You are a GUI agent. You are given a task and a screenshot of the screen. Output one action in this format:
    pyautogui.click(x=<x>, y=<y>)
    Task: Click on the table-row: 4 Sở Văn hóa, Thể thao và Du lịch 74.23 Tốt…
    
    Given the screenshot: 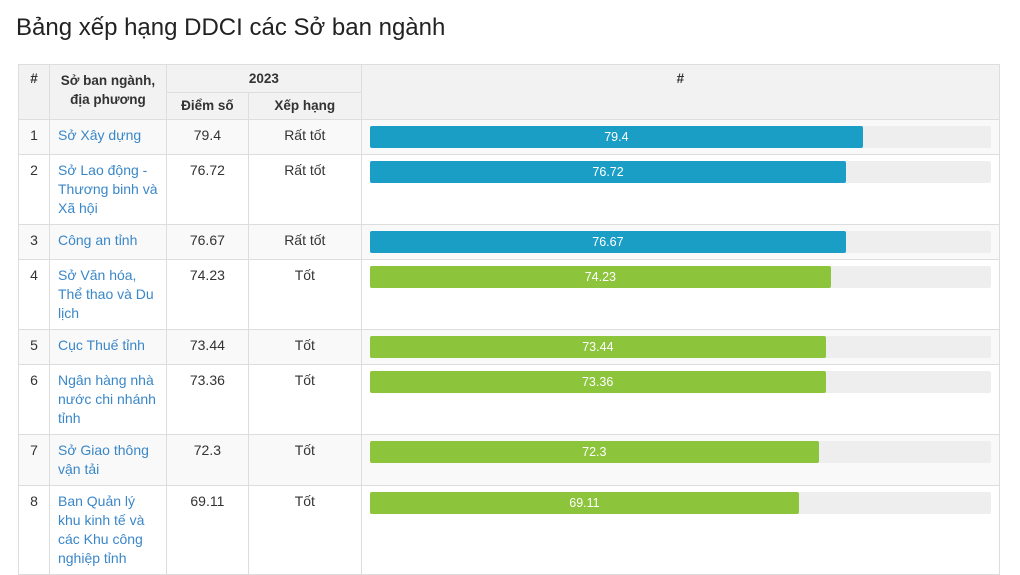 What is the action you would take?
    pyautogui.click(x=509, y=294)
    